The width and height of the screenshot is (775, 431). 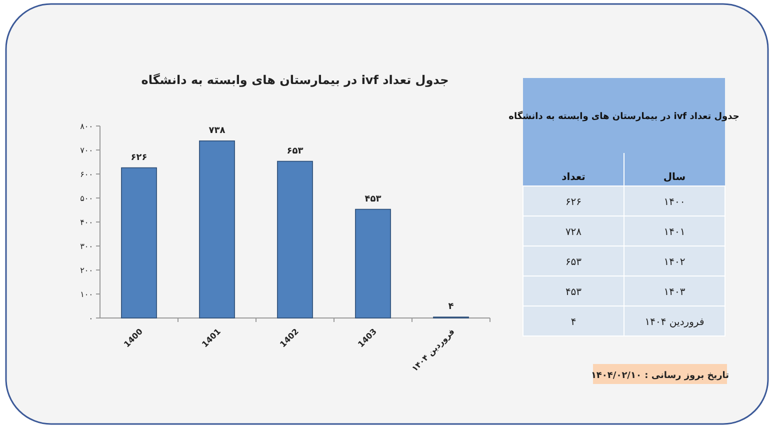 I want to click on y-tick-label: ۸۰۰, so click(x=86, y=126).